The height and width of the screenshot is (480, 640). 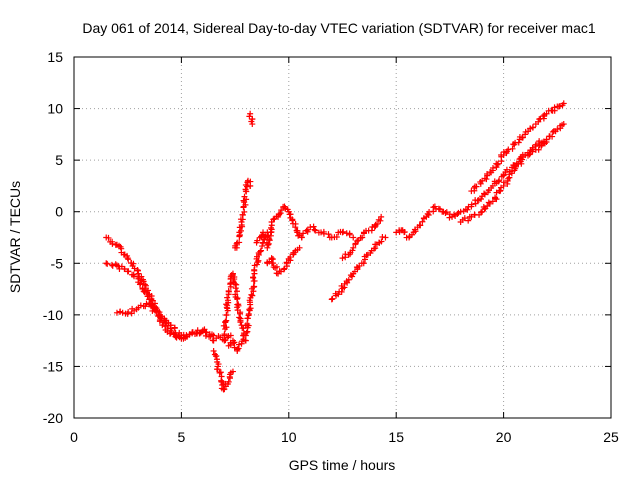 I want to click on y-tick-label: -15, so click(x=53, y=366).